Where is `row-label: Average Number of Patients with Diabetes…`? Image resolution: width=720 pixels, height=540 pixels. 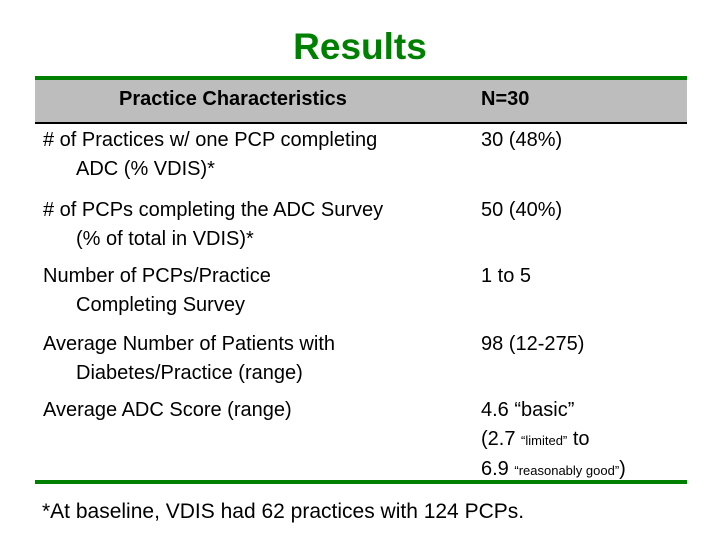 row-label: Average Number of Patients with Diabetes… is located at coordinates (189, 358).